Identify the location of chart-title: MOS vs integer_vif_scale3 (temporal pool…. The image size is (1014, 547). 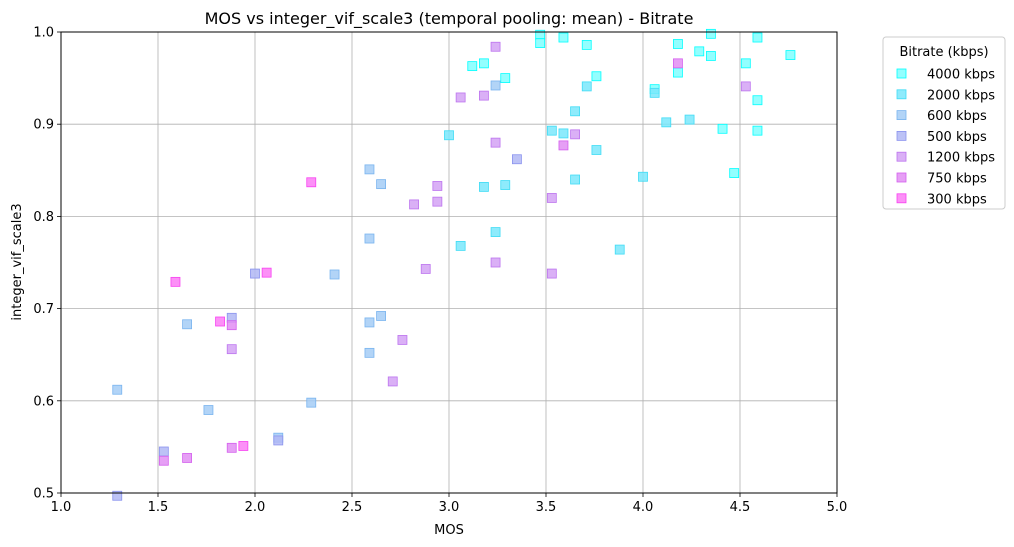
(449, 19).